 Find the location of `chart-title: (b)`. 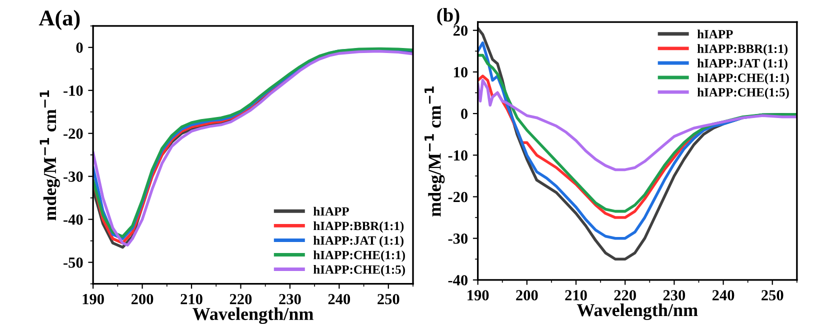

chart-title: (b) is located at coordinates (448, 17).